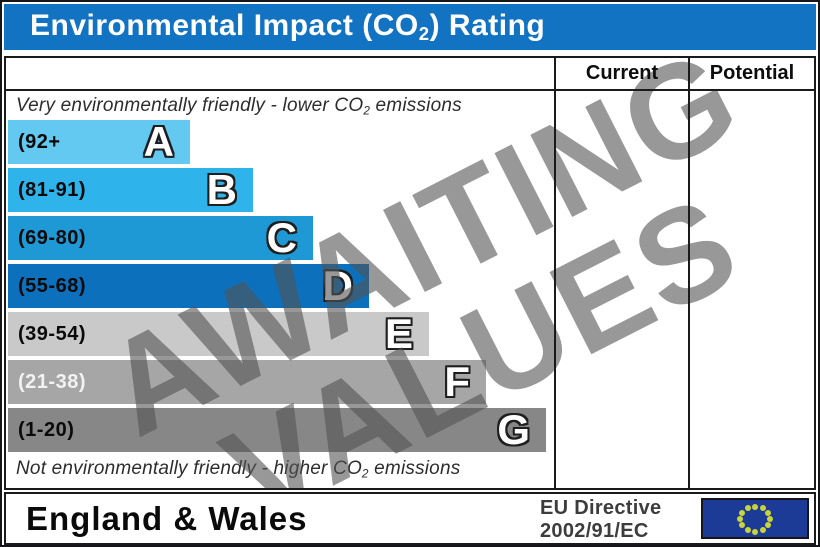 The image size is (820, 547). What do you see at coordinates (622, 73) in the screenshot?
I see `column-header-current: Current` at bounding box center [622, 73].